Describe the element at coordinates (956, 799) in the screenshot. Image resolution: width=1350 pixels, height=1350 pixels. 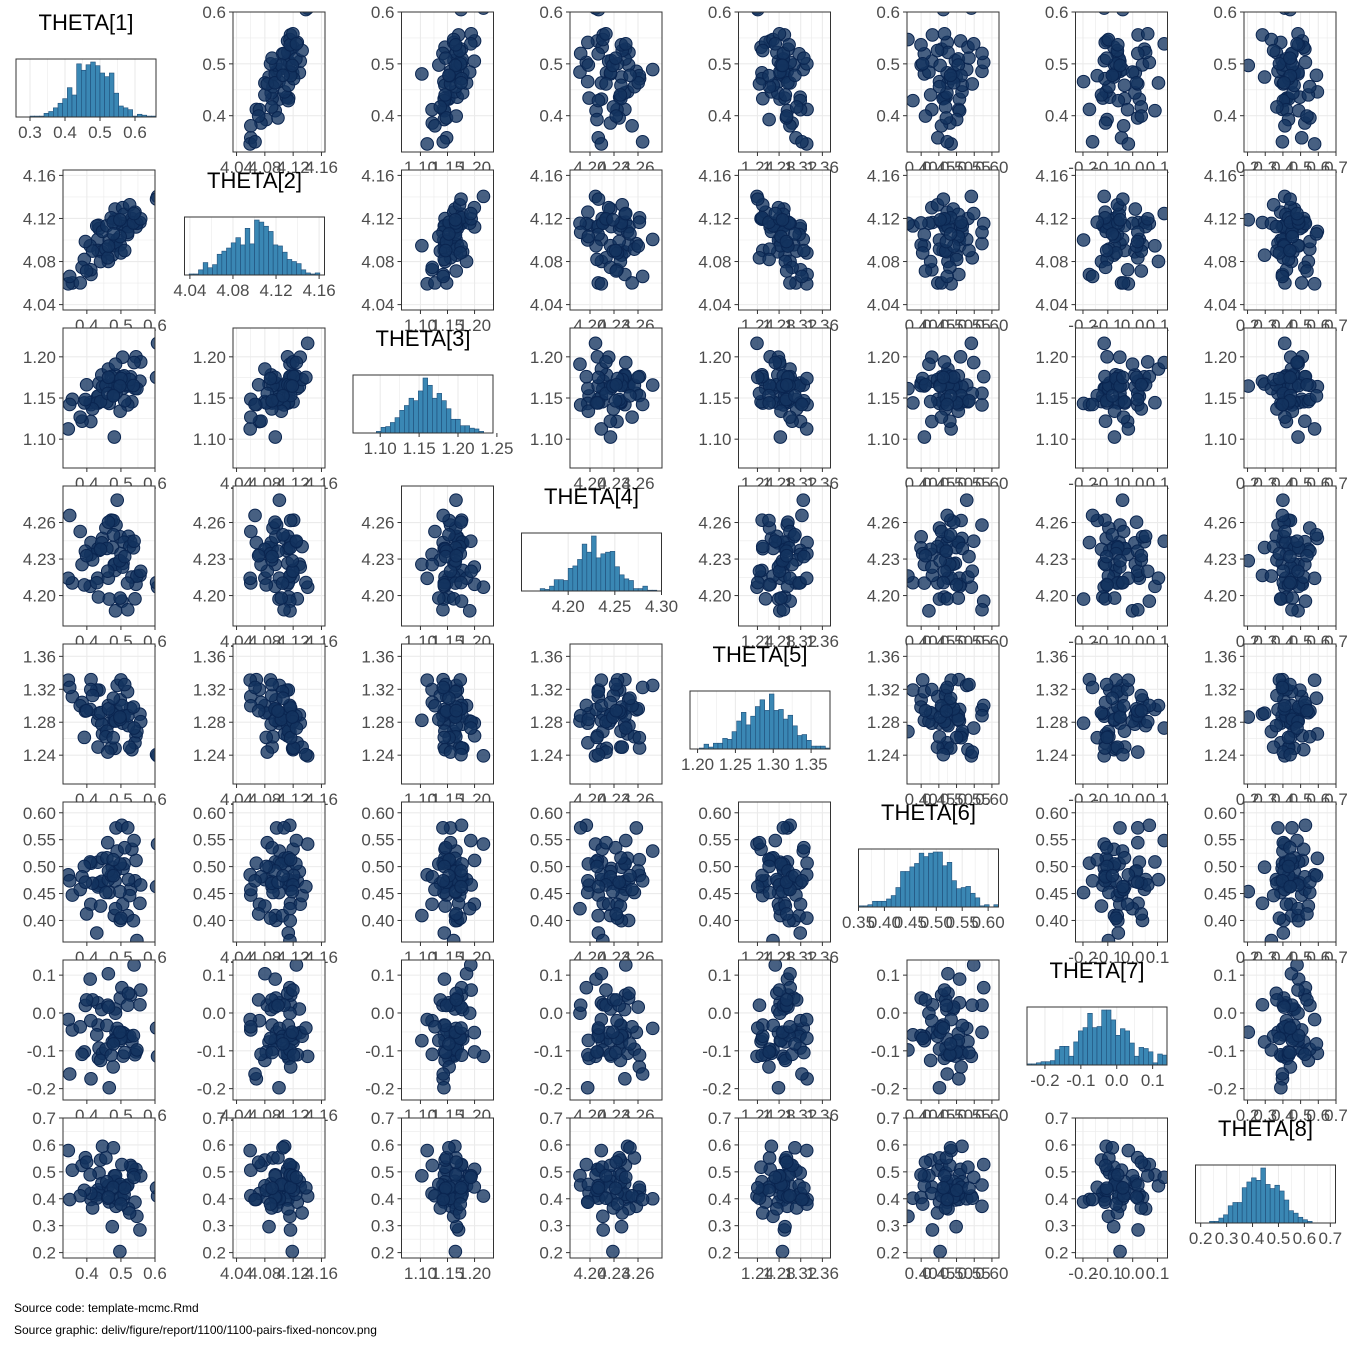
I see `x-tick-label: 0.50` at that location.